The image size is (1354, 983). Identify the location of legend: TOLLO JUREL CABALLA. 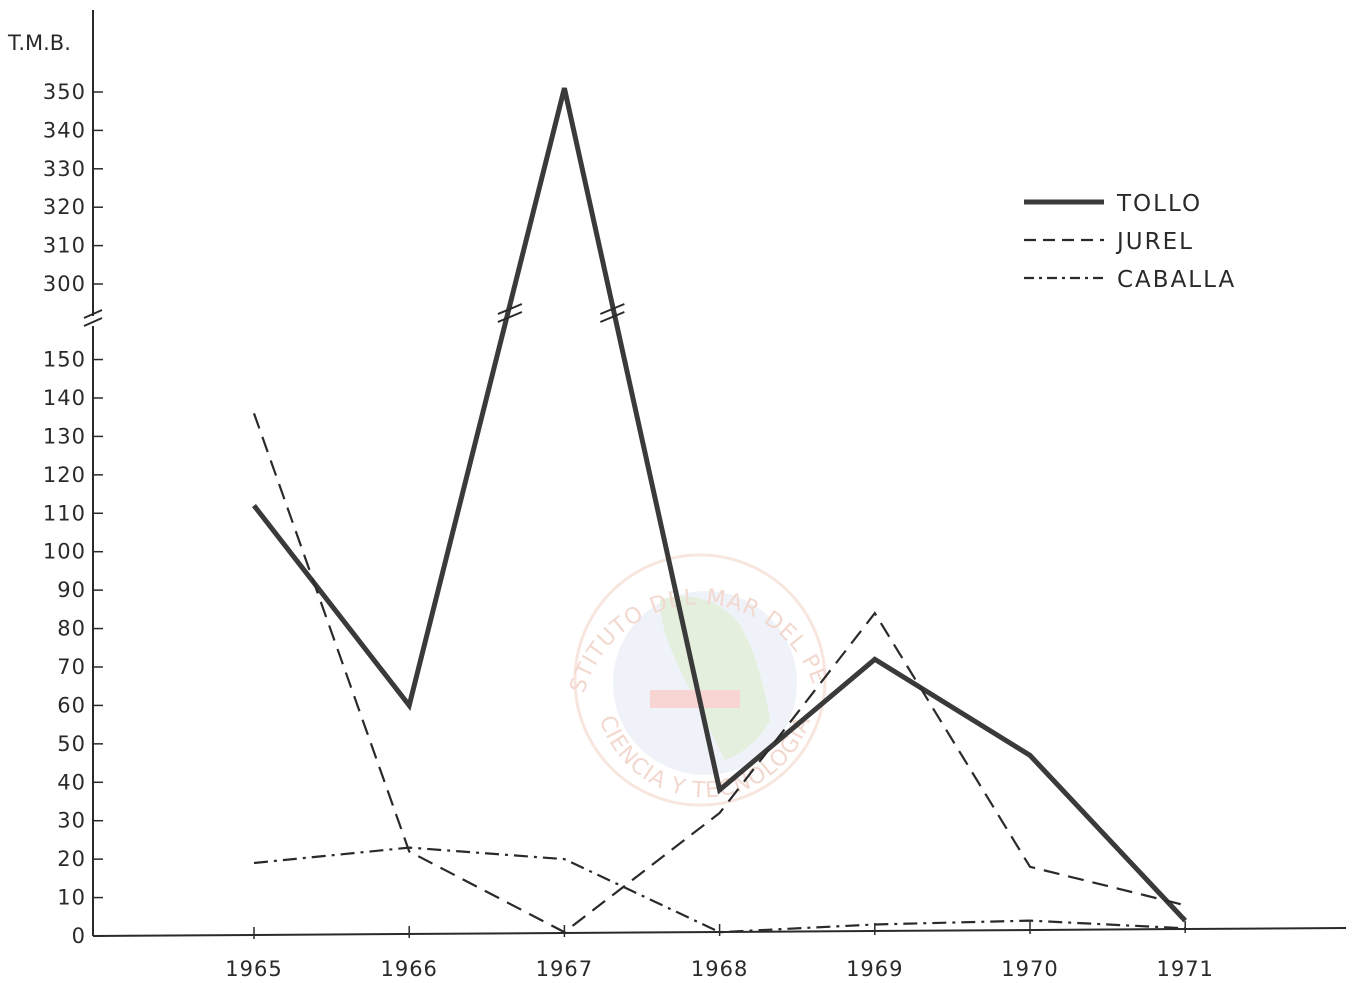
(1130, 242).